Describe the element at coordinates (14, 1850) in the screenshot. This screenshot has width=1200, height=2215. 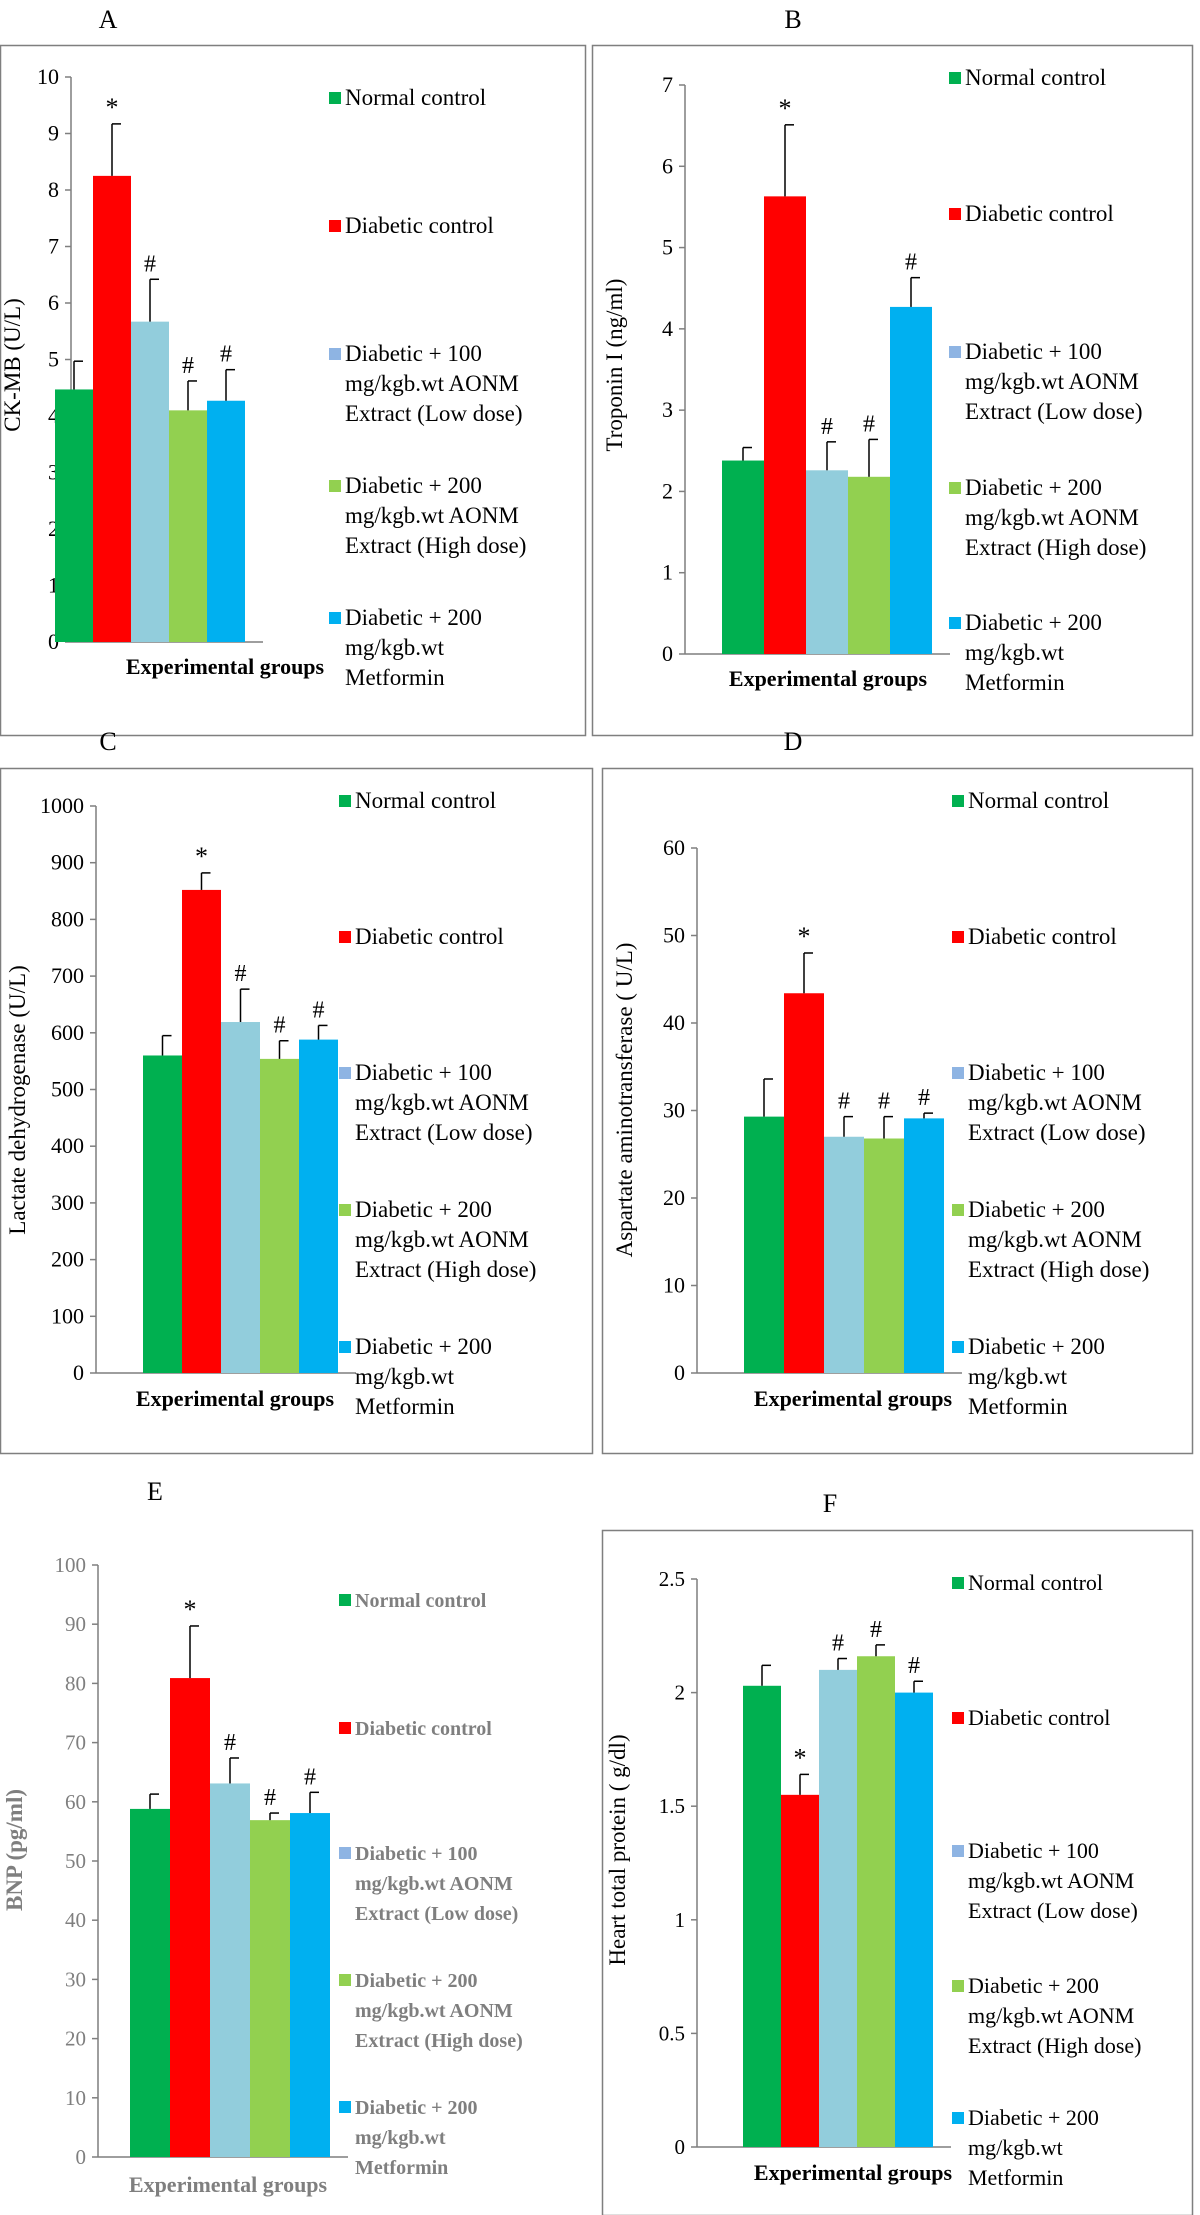
I see `y-axis-label: BNP (pg/ml)` at that location.